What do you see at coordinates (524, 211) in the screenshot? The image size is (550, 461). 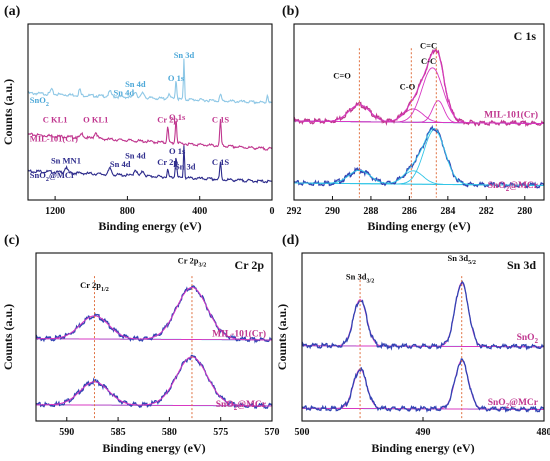 I see `x-tick-label: 280` at bounding box center [524, 211].